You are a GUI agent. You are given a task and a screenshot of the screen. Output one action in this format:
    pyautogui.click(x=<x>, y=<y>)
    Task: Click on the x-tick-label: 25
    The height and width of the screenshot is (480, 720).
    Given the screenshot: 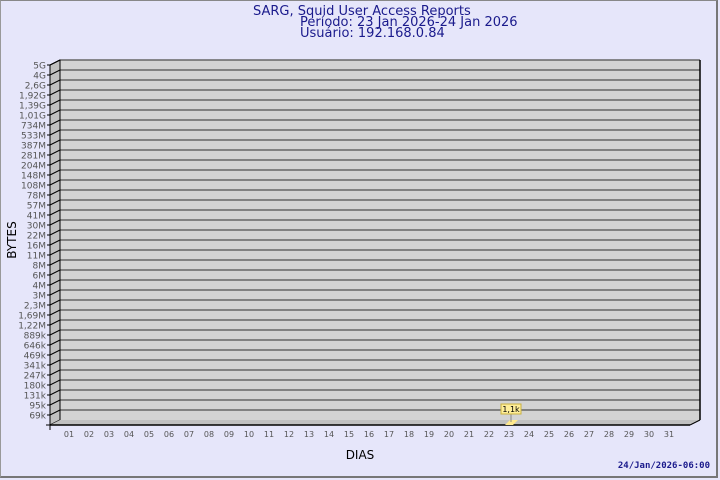 What is the action you would take?
    pyautogui.click(x=549, y=434)
    